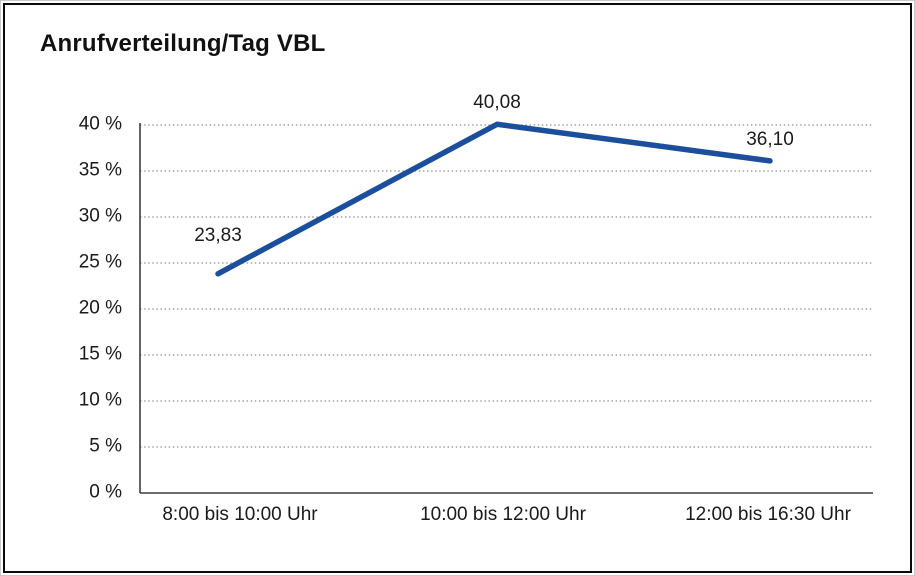  What do you see at coordinates (105, 492) in the screenshot?
I see `y-axis-tick-label: 0 %` at bounding box center [105, 492].